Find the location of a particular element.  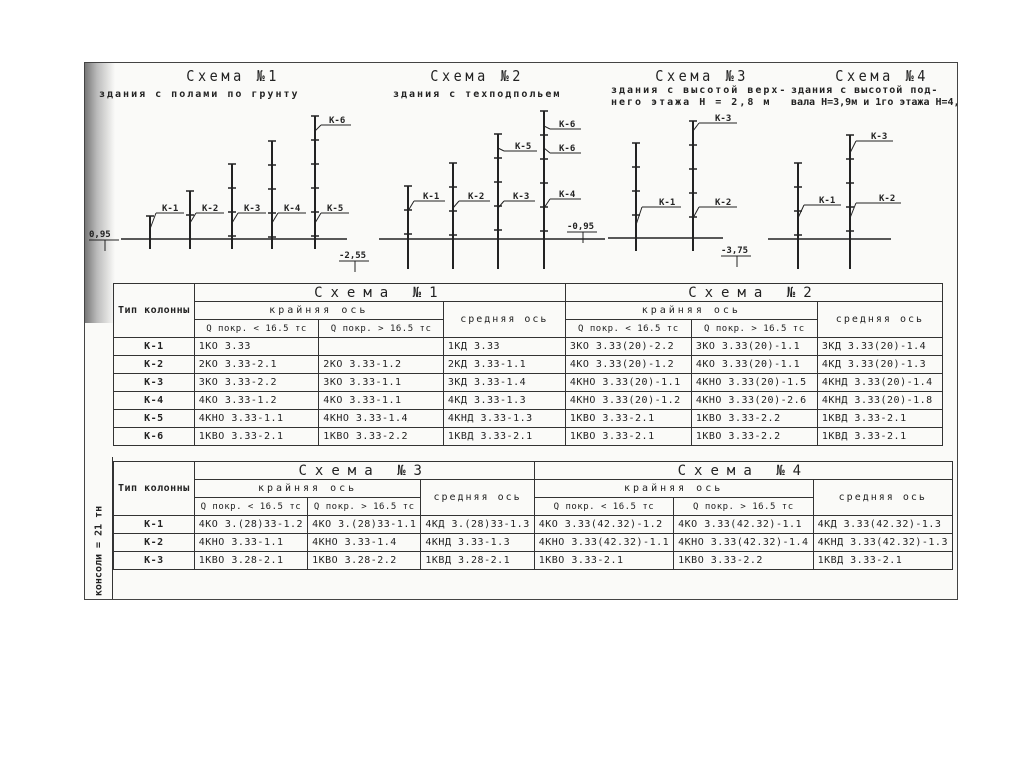

column-mark-cell: 3КО 3.33-2.2 is located at coordinates (256, 382).